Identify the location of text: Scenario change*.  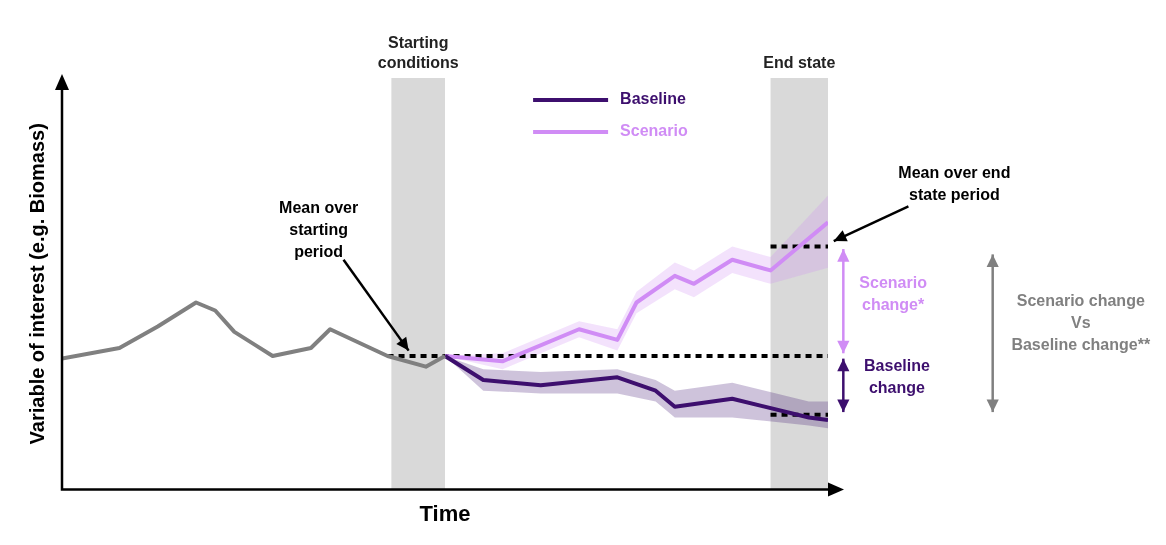
(893, 293).